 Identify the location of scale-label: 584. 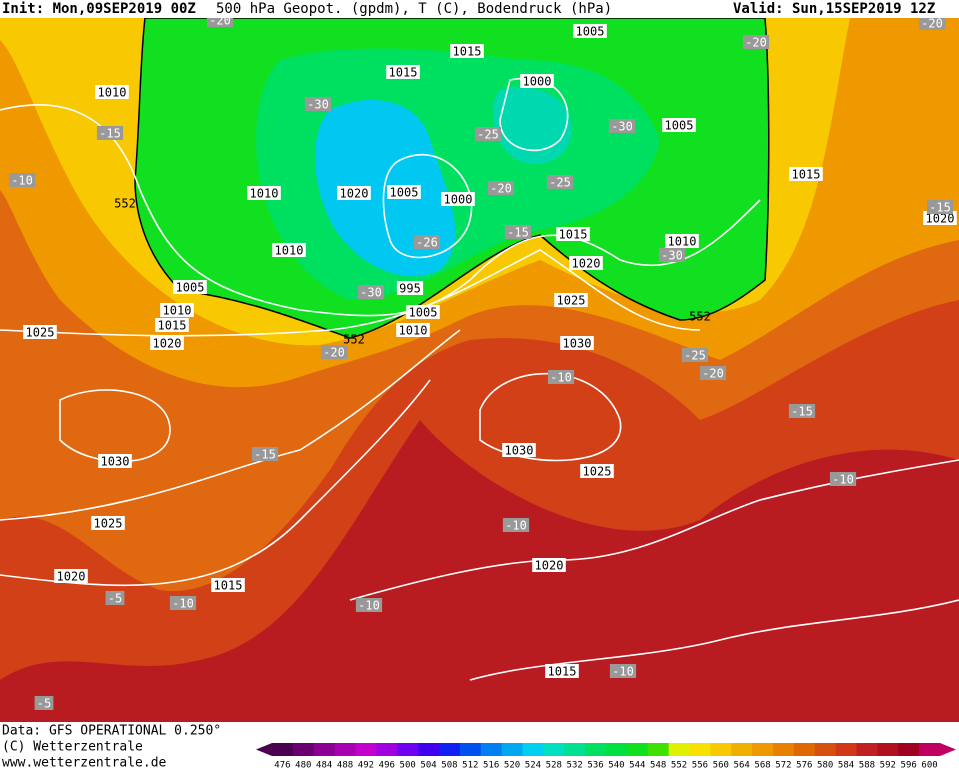
(846, 765).